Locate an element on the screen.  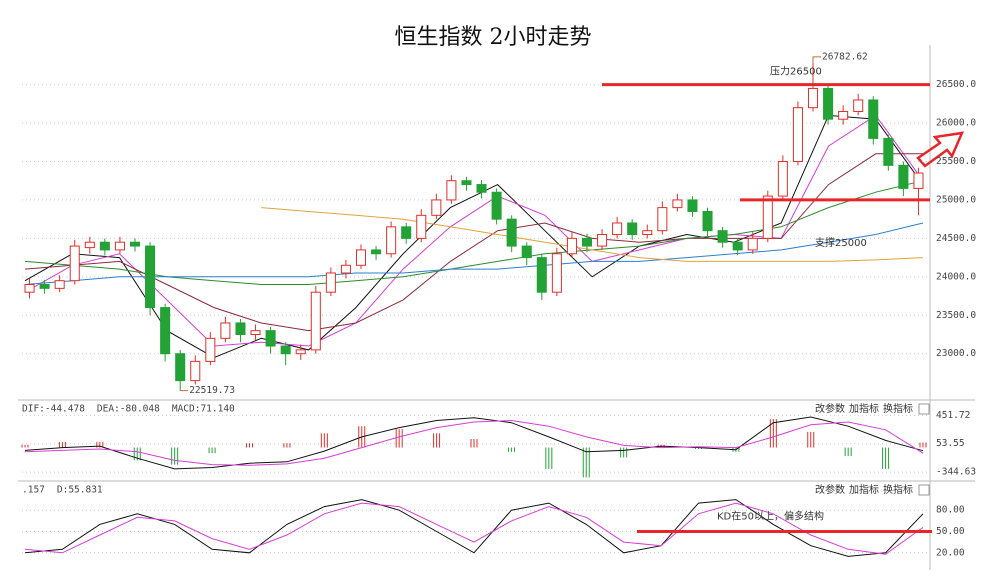
level-label: 压力26500 is located at coordinates (796, 71).